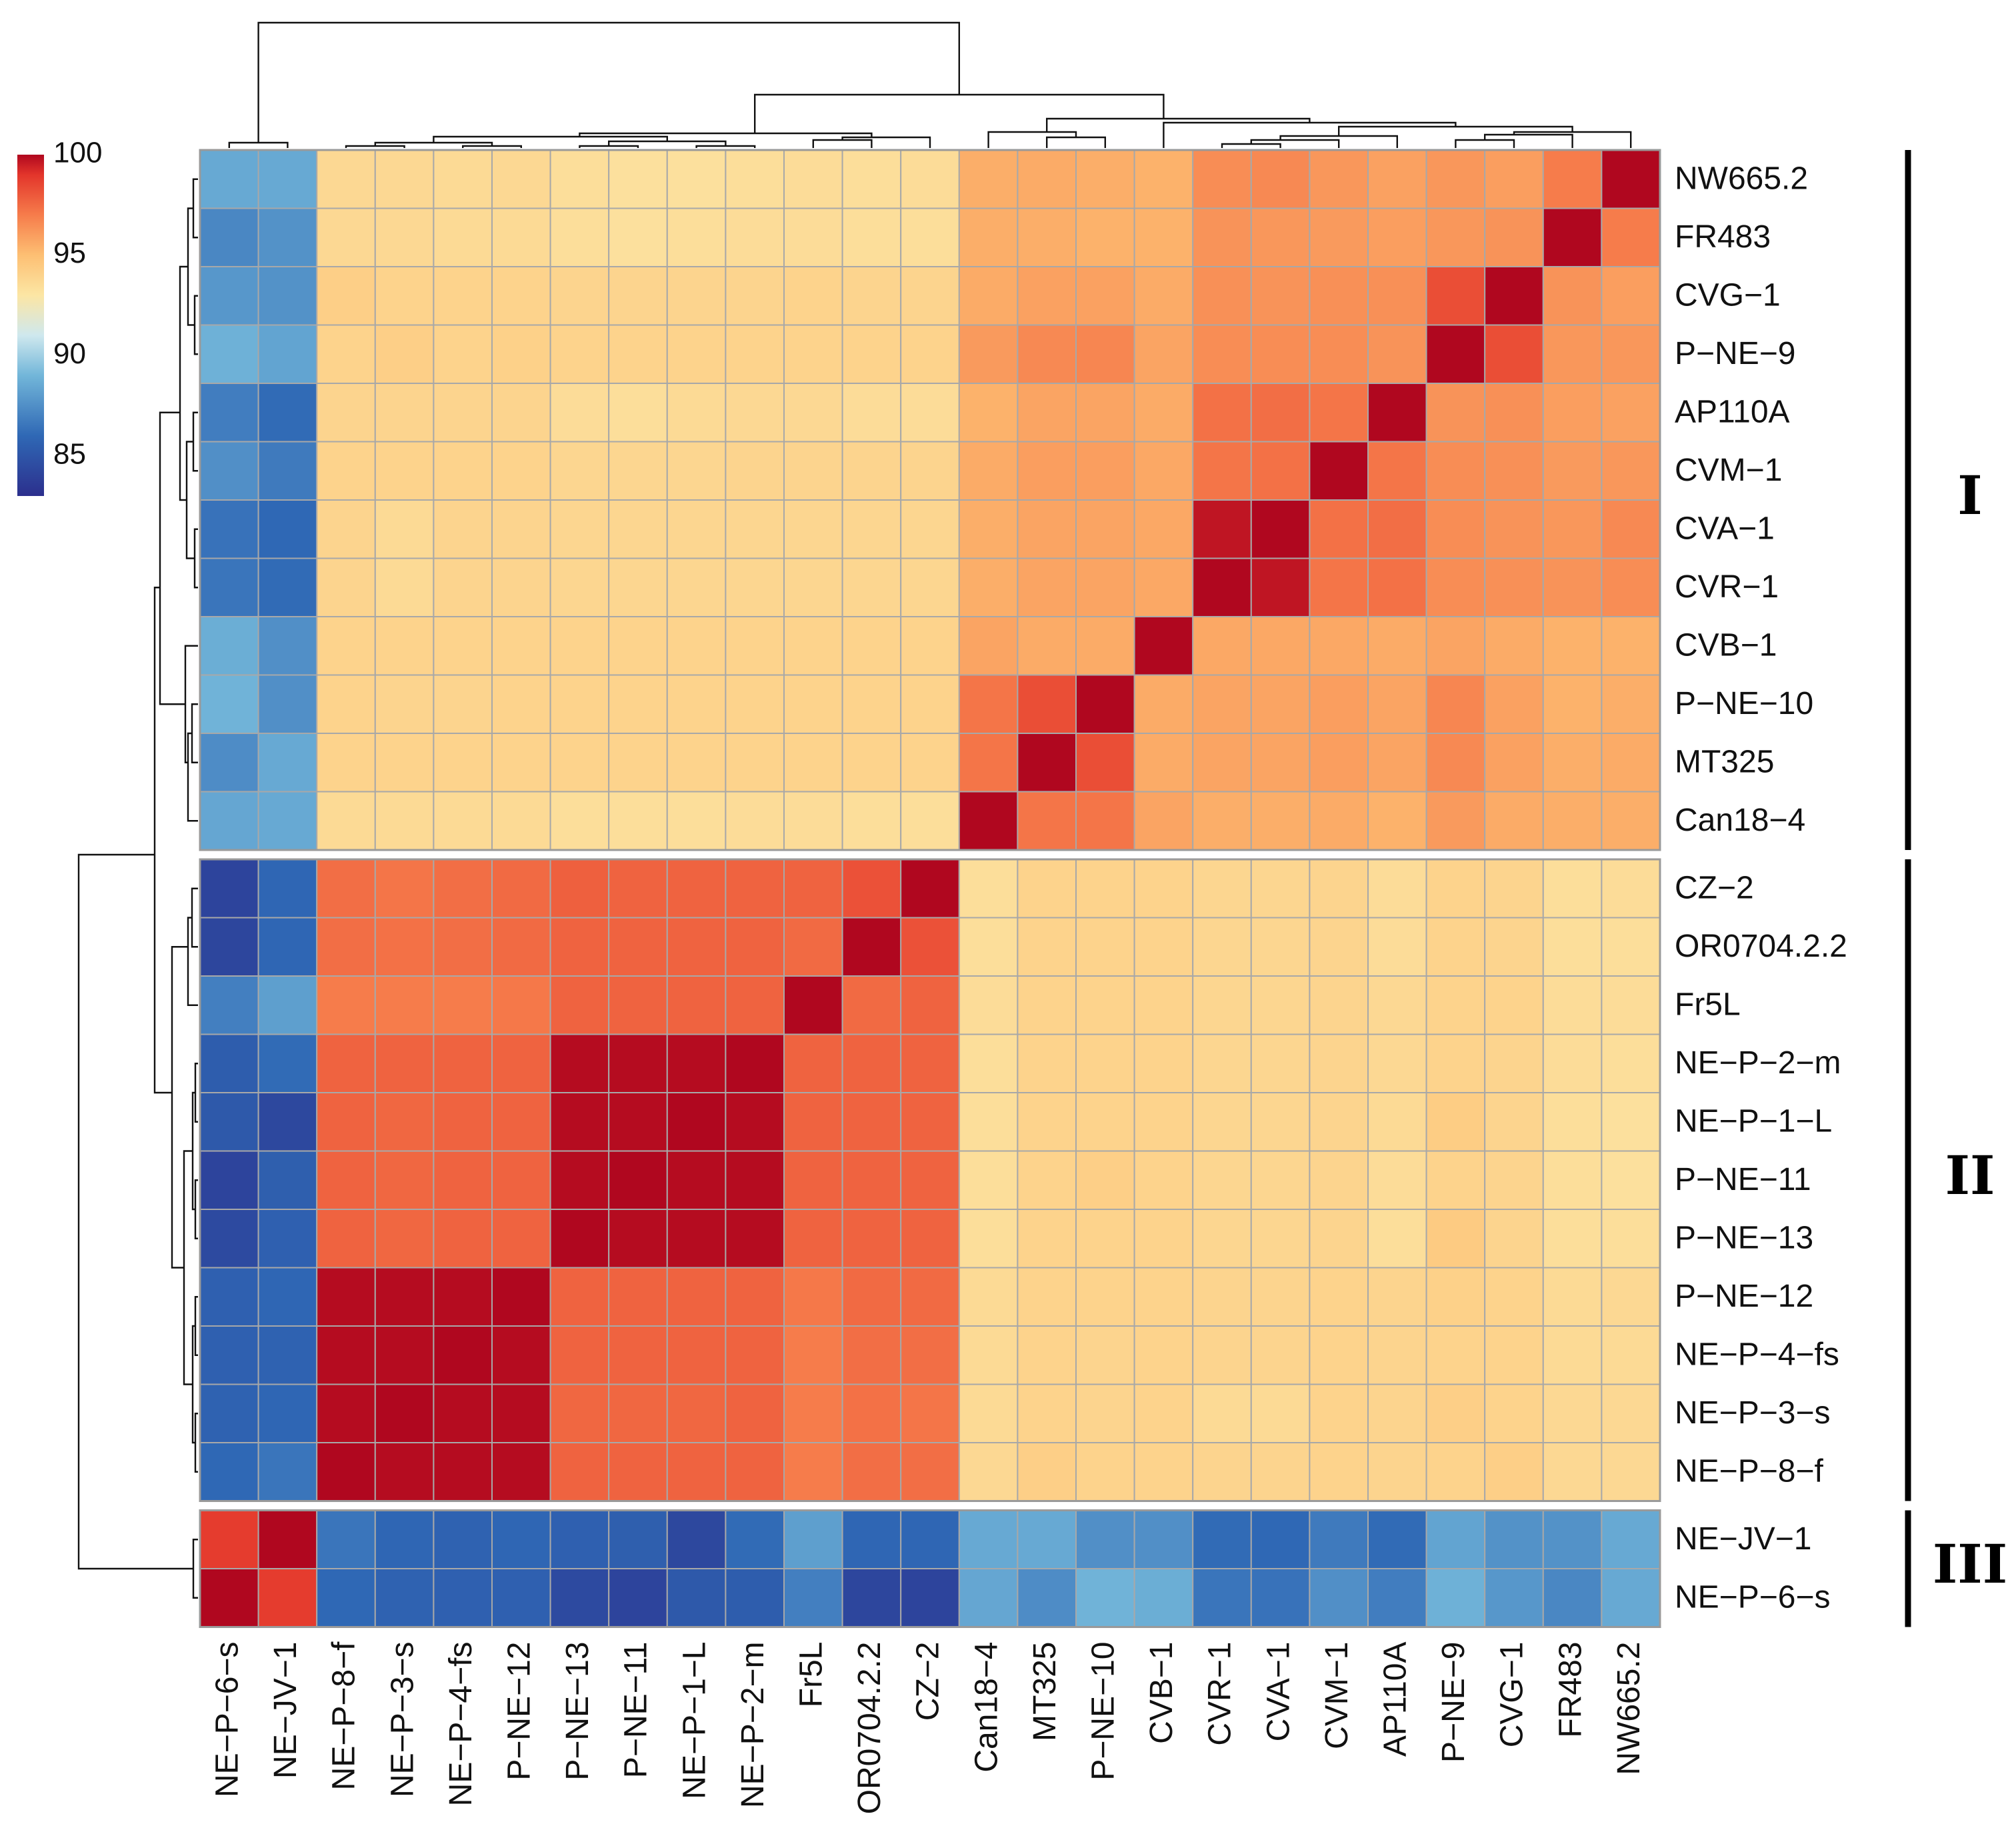  What do you see at coordinates (1728, 470) in the screenshot?
I see `row-label-cvm-1: CVM−1` at bounding box center [1728, 470].